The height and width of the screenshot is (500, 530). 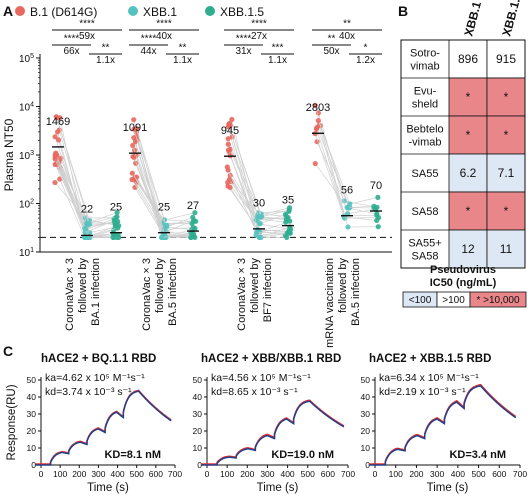 I want to click on spr-kd-value: kd=2.19 x 10⁻³ s⁻¹, so click(x=422, y=392).